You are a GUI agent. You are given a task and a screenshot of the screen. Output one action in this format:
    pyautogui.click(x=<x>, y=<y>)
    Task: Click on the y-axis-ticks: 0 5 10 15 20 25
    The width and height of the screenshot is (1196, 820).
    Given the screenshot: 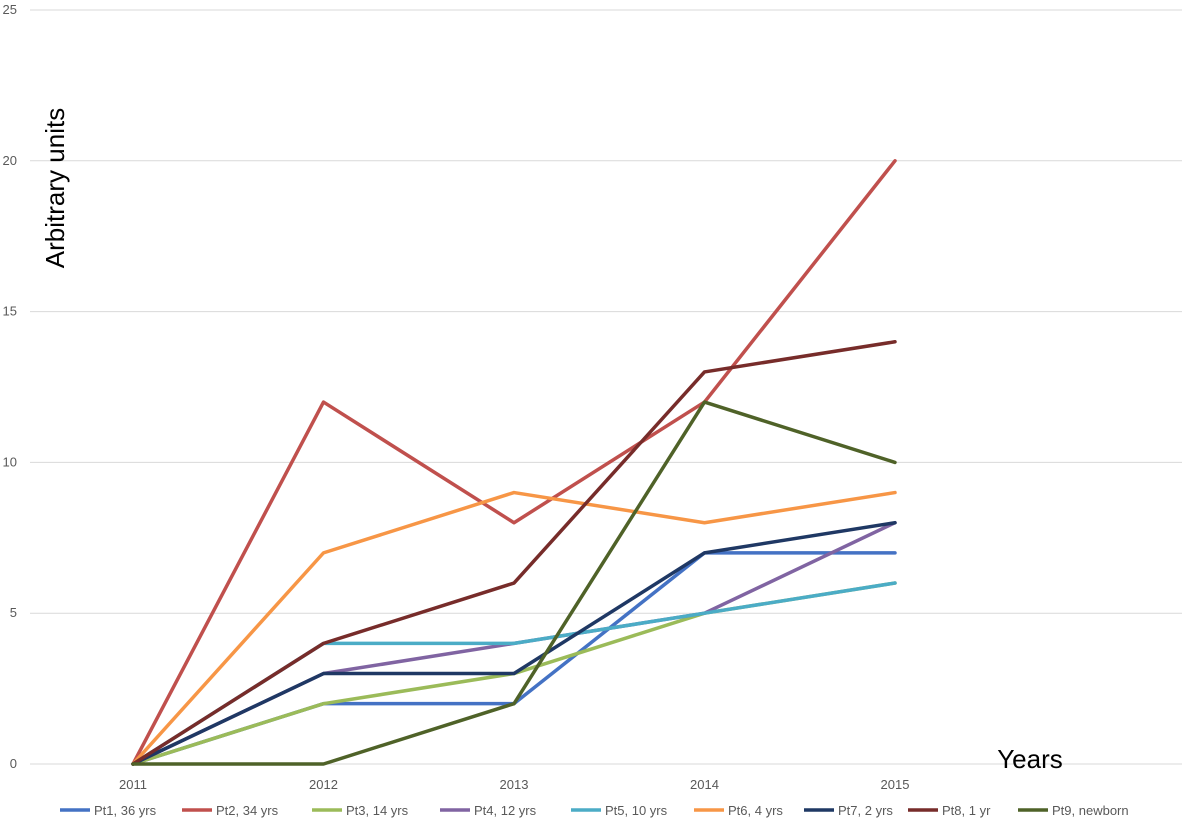 What is the action you would take?
    pyautogui.click(x=10, y=386)
    